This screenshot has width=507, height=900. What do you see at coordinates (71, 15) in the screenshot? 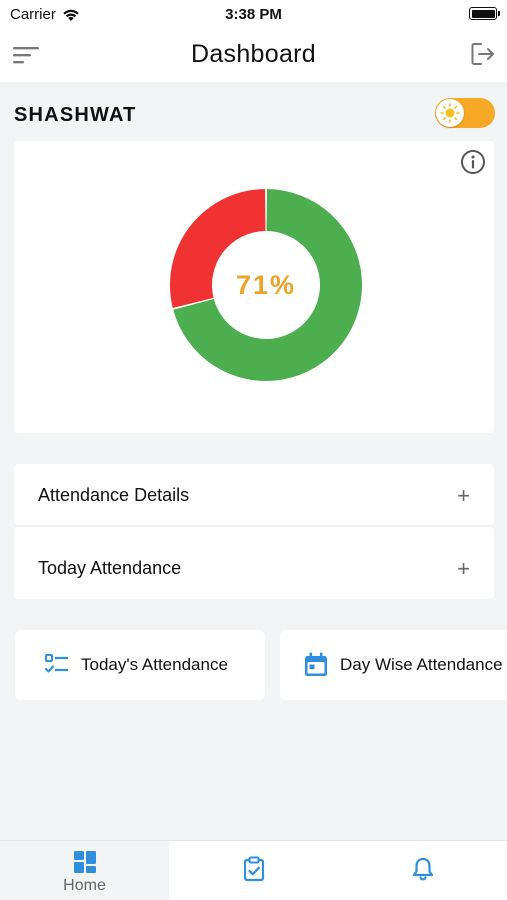
I see `wifi-icon` at bounding box center [71, 15].